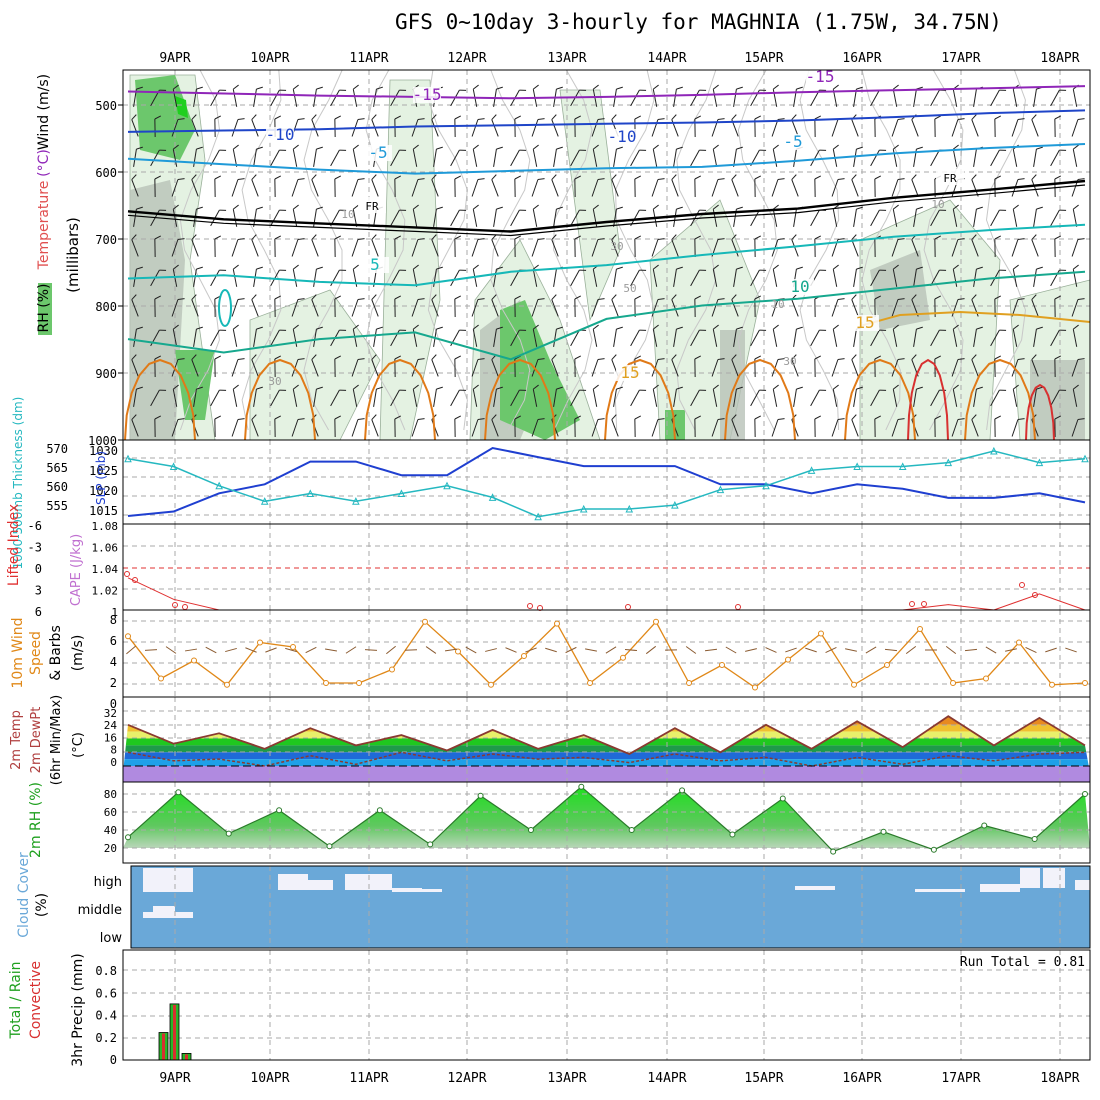 The height and width of the screenshot is (1100, 1100). I want to click on cloud-level-2: low, so click(111, 938).